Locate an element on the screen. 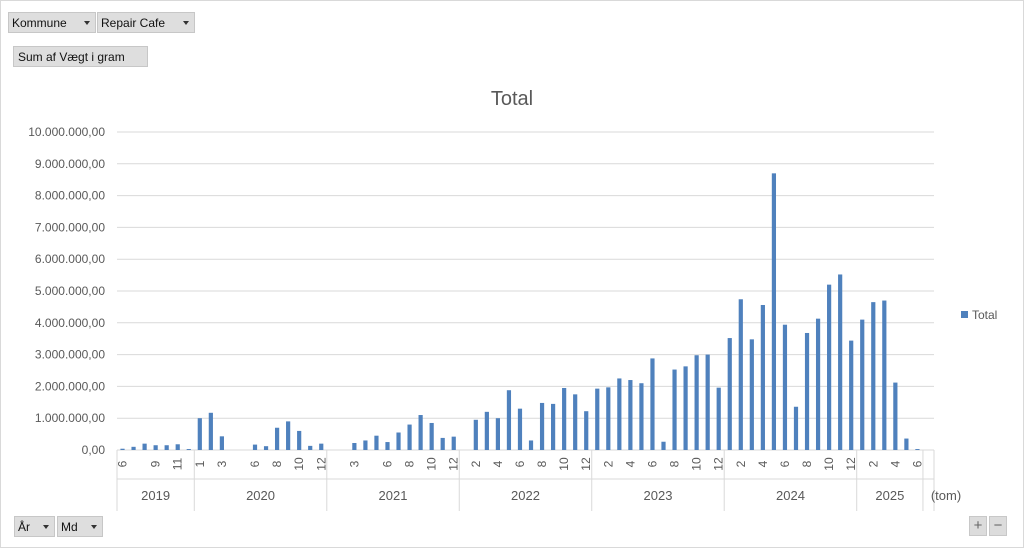 This screenshot has width=1024, height=548. y-tick-label: 2.000.000,00 is located at coordinates (70, 386).